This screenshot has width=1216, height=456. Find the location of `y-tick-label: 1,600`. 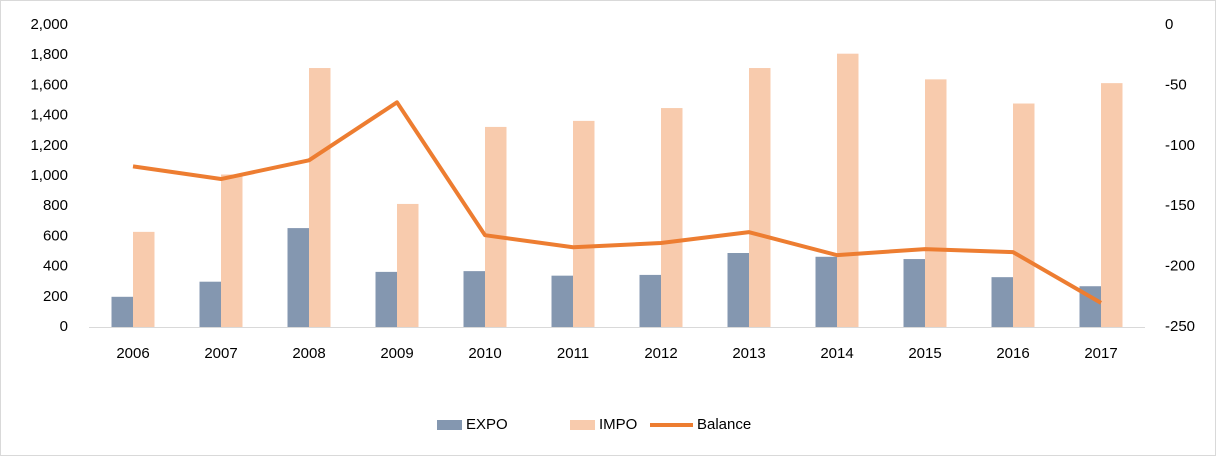

y-tick-label: 1,600 is located at coordinates (49, 84).